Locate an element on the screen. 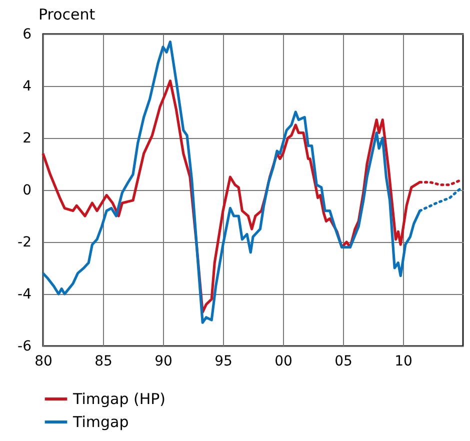  y-axis-title: Procent is located at coordinates (67, 15).